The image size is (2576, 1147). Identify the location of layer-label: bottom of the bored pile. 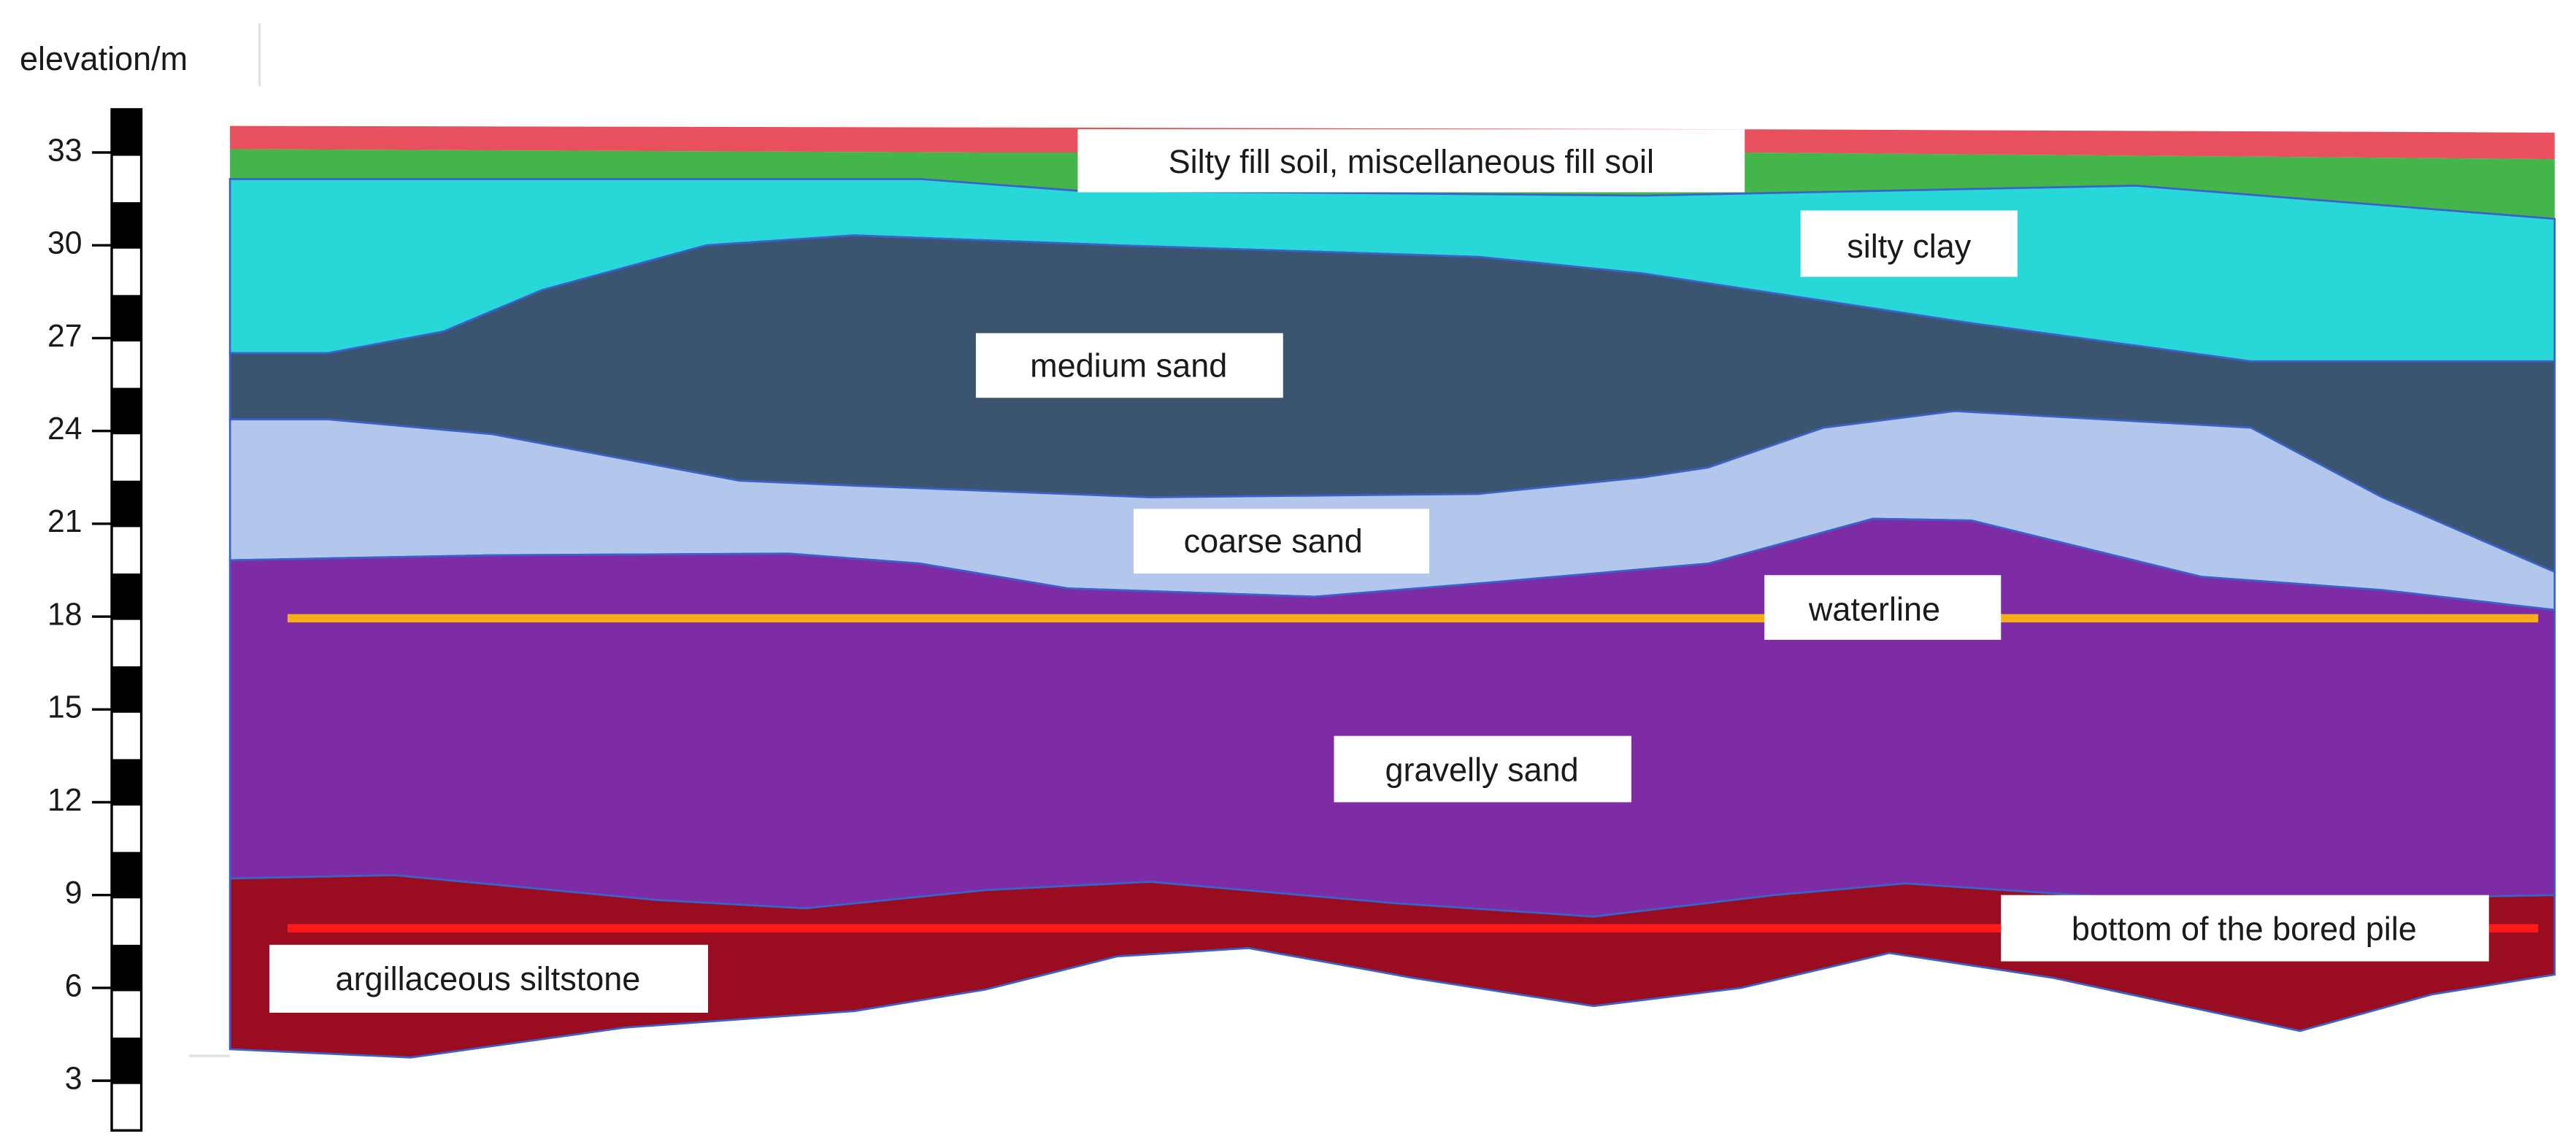
(2244, 930).